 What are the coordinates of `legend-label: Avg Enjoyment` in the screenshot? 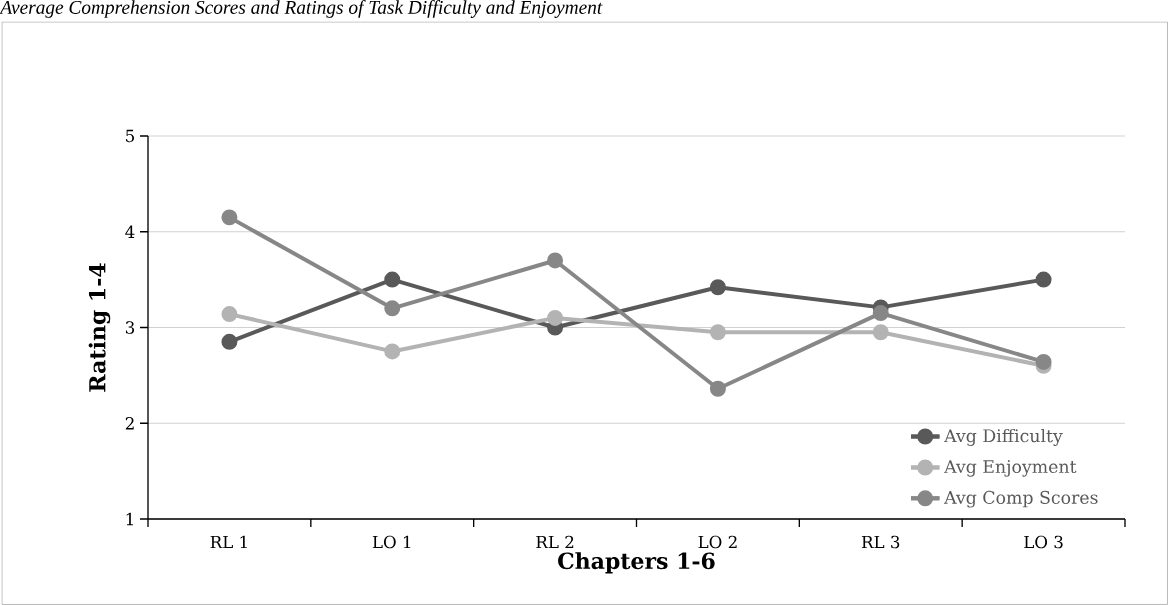 It's located at (1010, 468).